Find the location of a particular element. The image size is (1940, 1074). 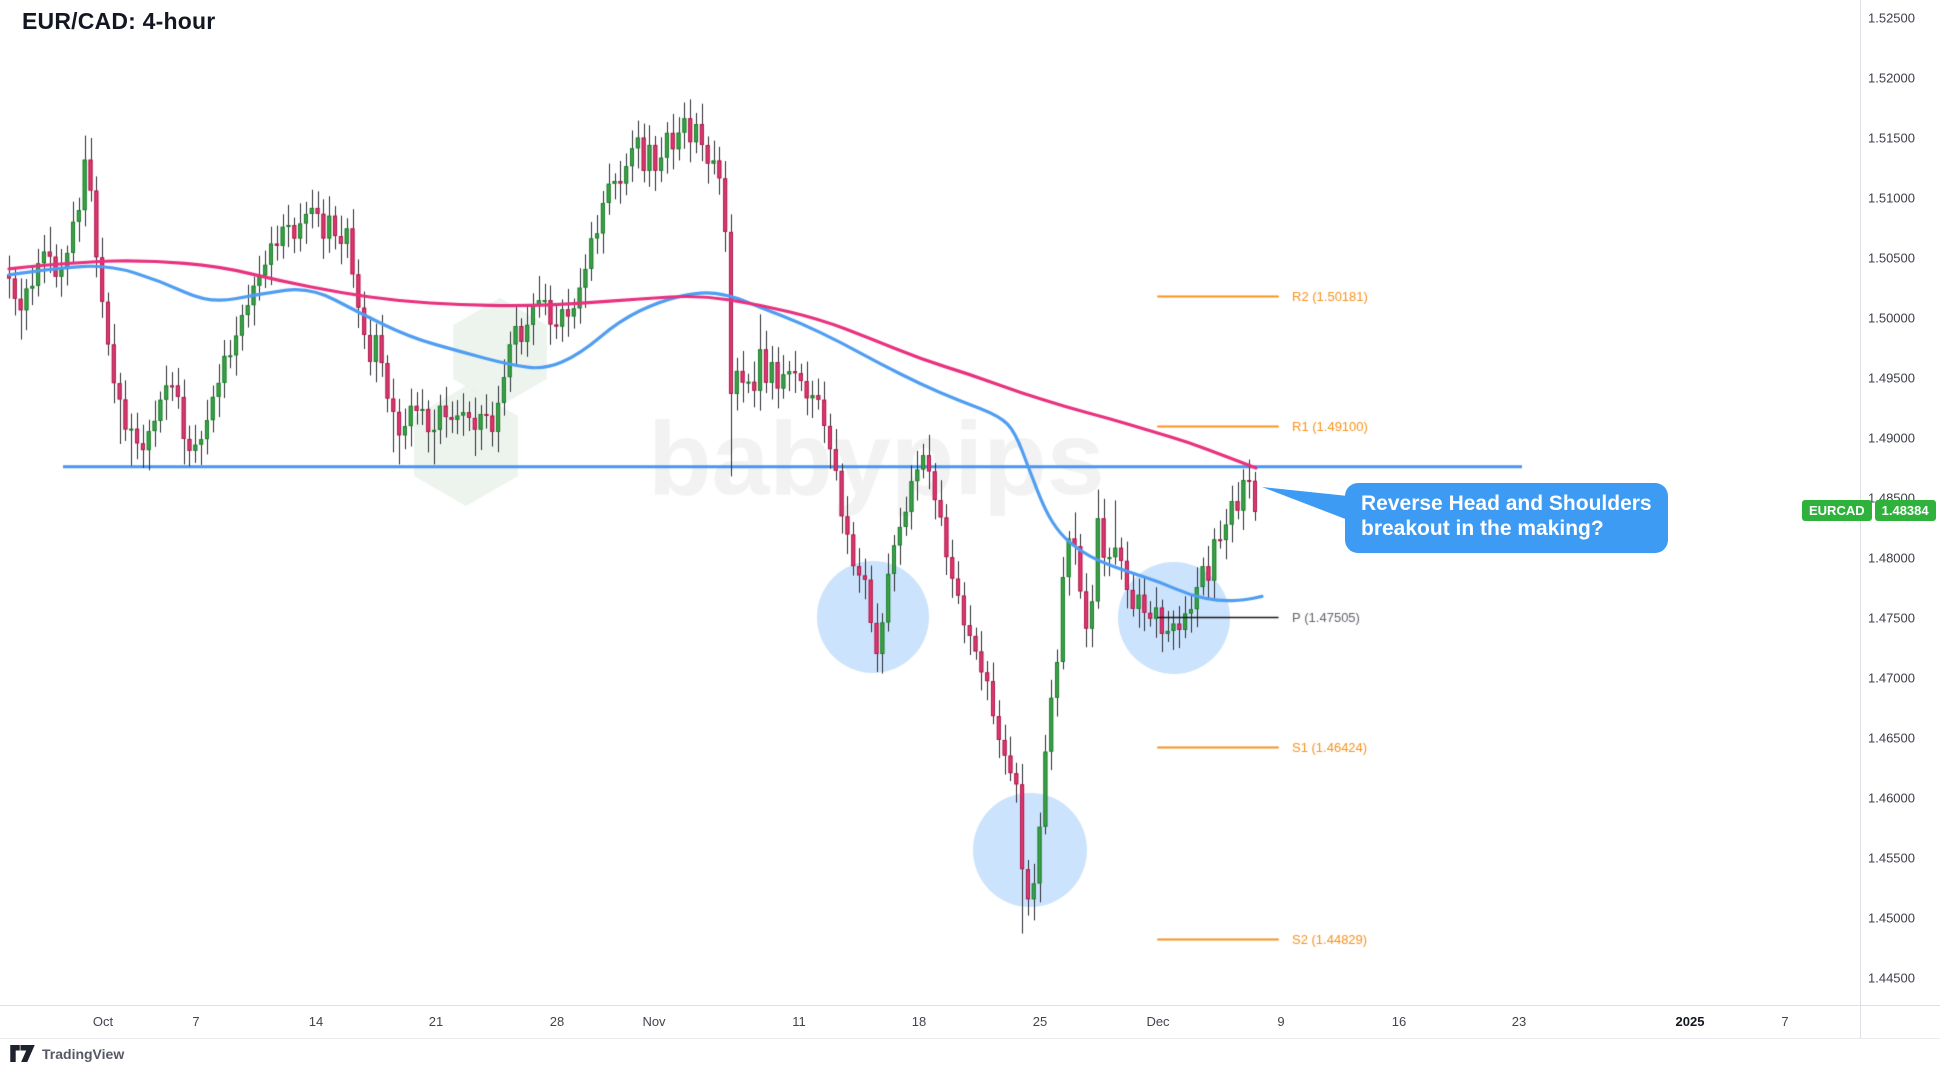

time-axis: Oct 7 14 21 28 Nov 11 18 25 Dec 9 16 23 2025 7 is located at coordinates (930, 1022).